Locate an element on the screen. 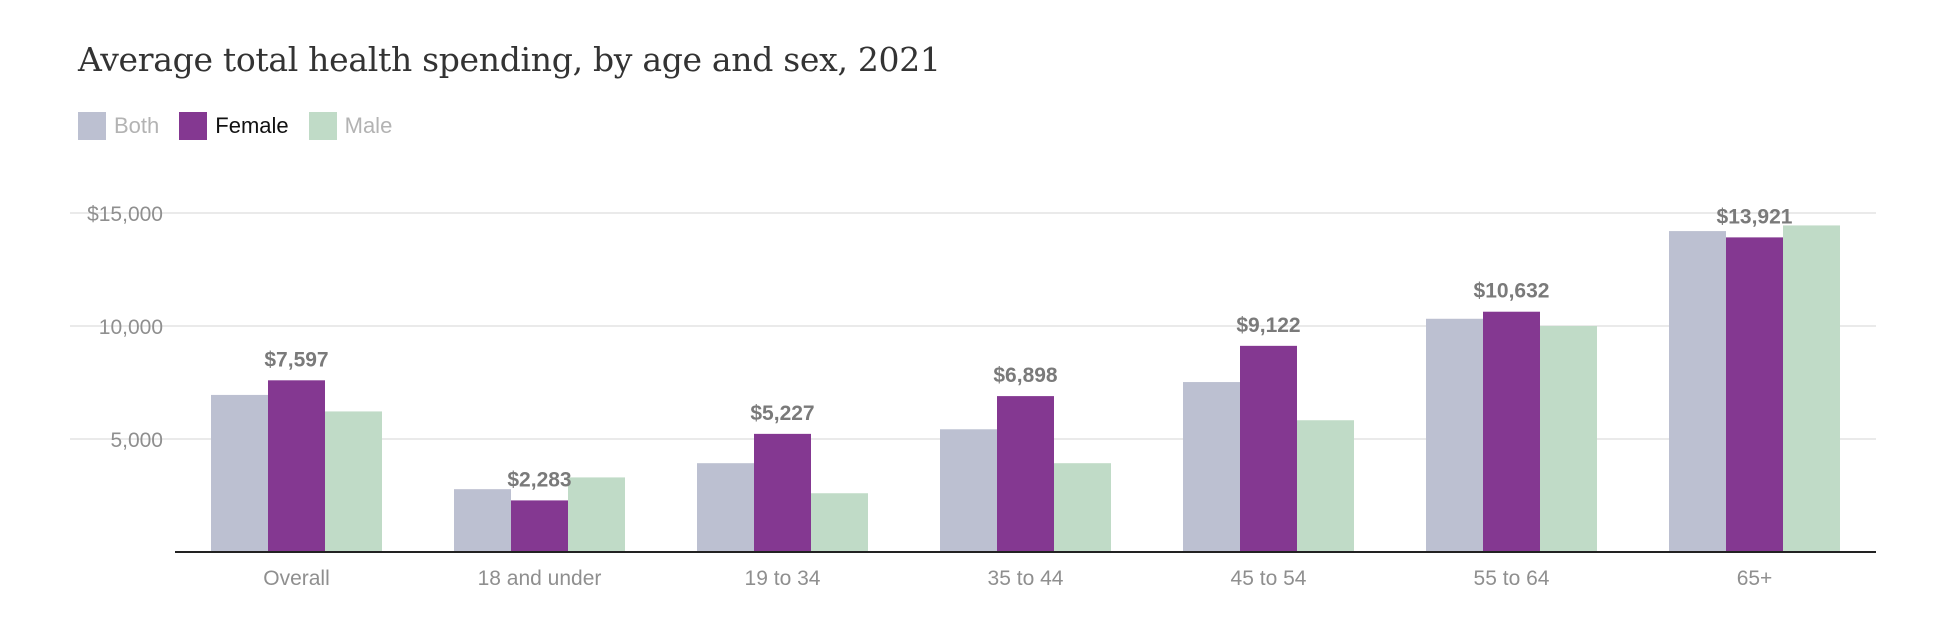 The height and width of the screenshot is (618, 1934). y-tick-label-10000: 10,000 is located at coordinates (131, 327).